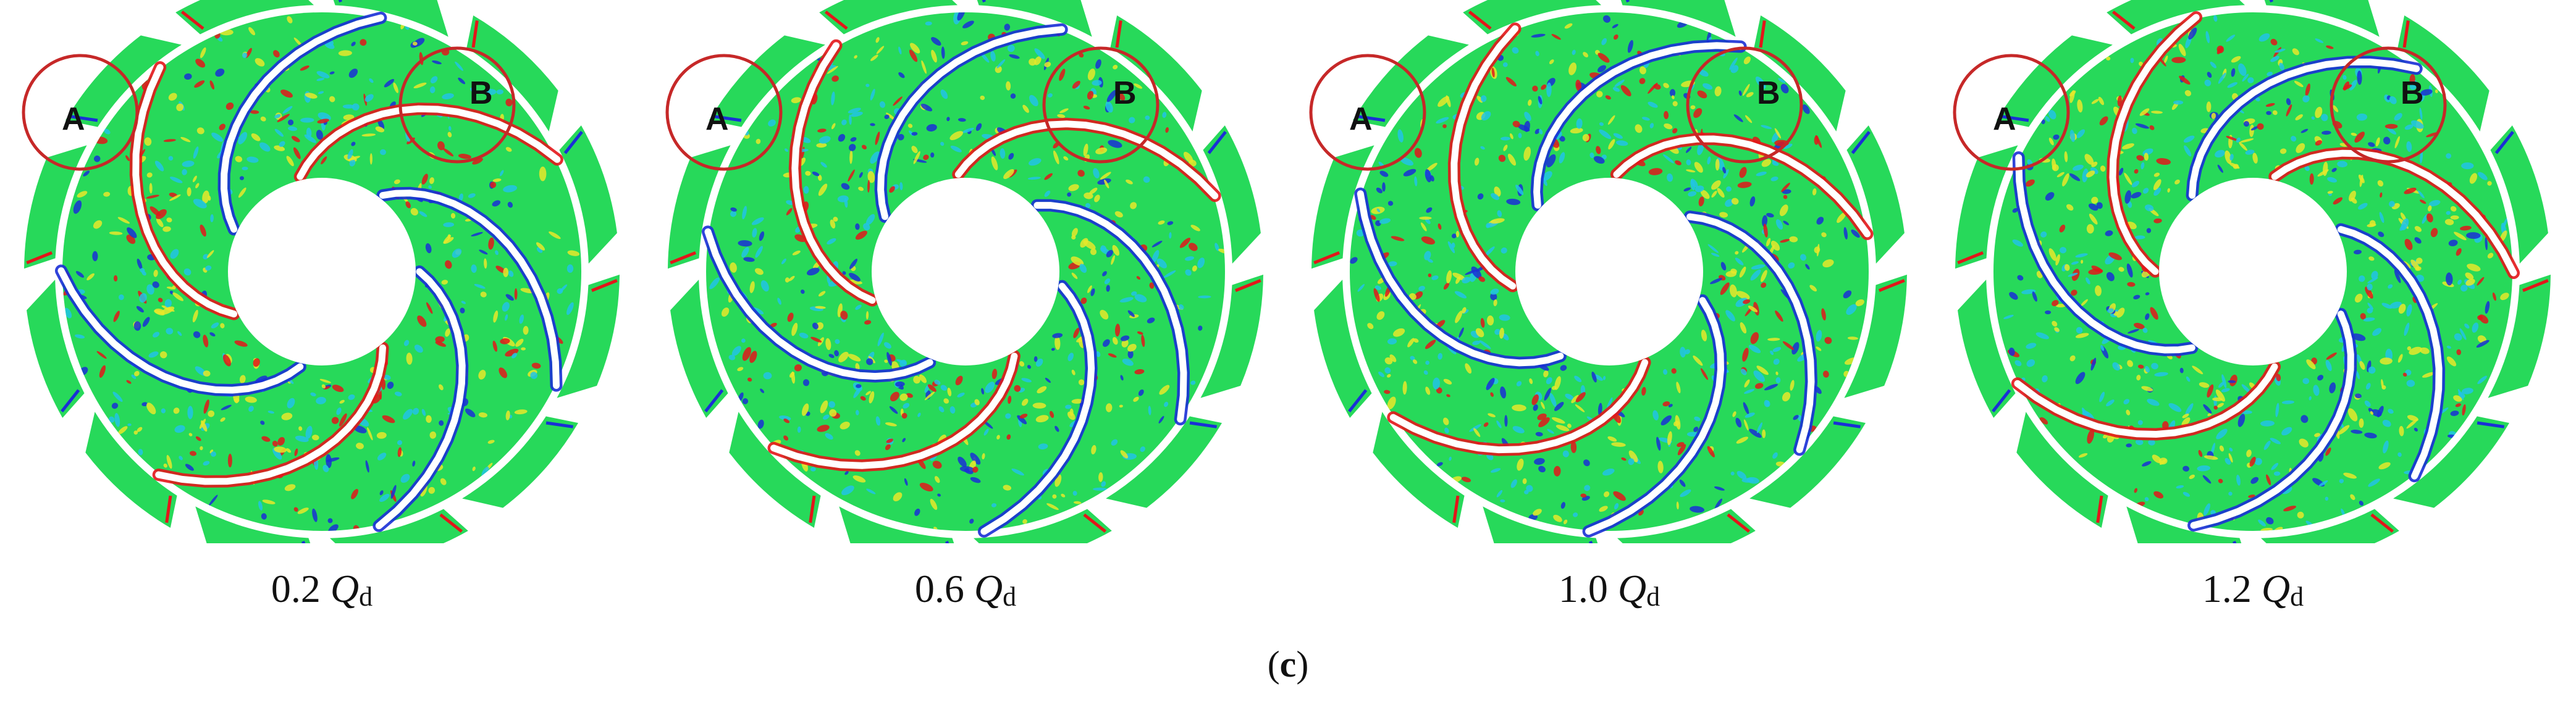 This screenshot has width=2576, height=705. I want to click on flow-symbol: Q, so click(1632, 589).